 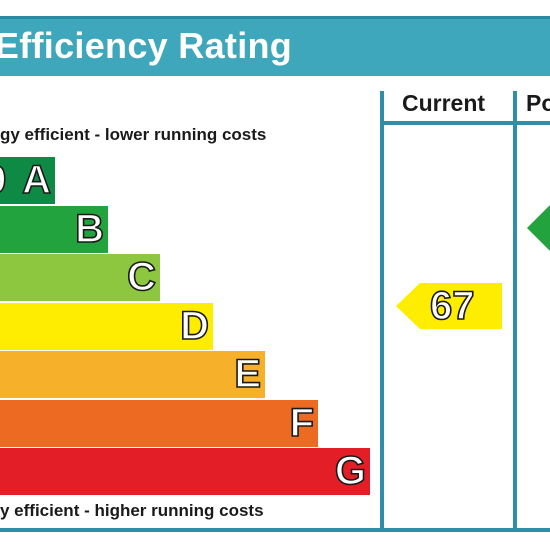 I want to click on band-d-letter: D, so click(x=194, y=326).